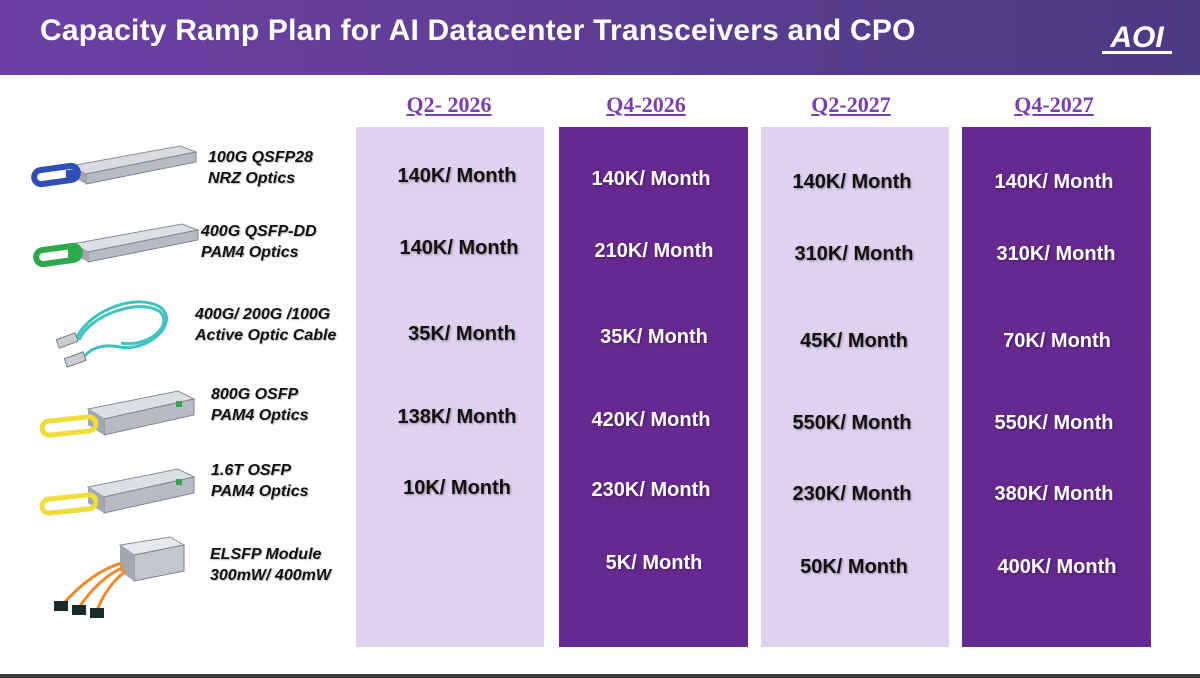  I want to click on capacity-cell: 50K/ Month, so click(854, 567).